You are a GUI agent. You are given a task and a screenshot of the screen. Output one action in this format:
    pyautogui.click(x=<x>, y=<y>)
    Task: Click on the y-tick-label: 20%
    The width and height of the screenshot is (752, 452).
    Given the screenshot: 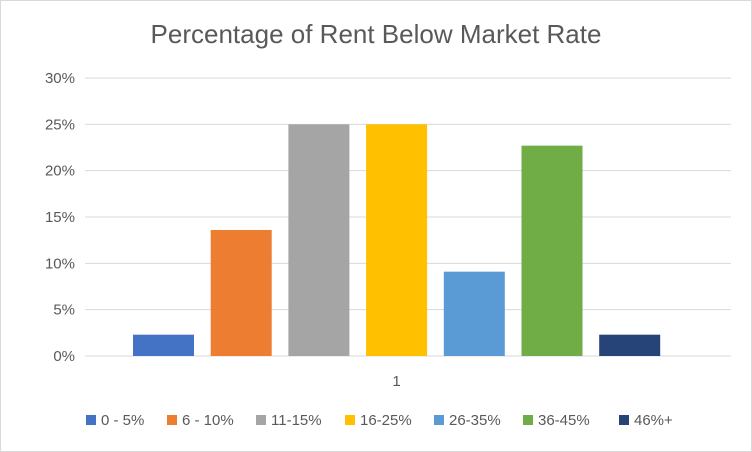 What is the action you would take?
    pyautogui.click(x=60, y=171)
    